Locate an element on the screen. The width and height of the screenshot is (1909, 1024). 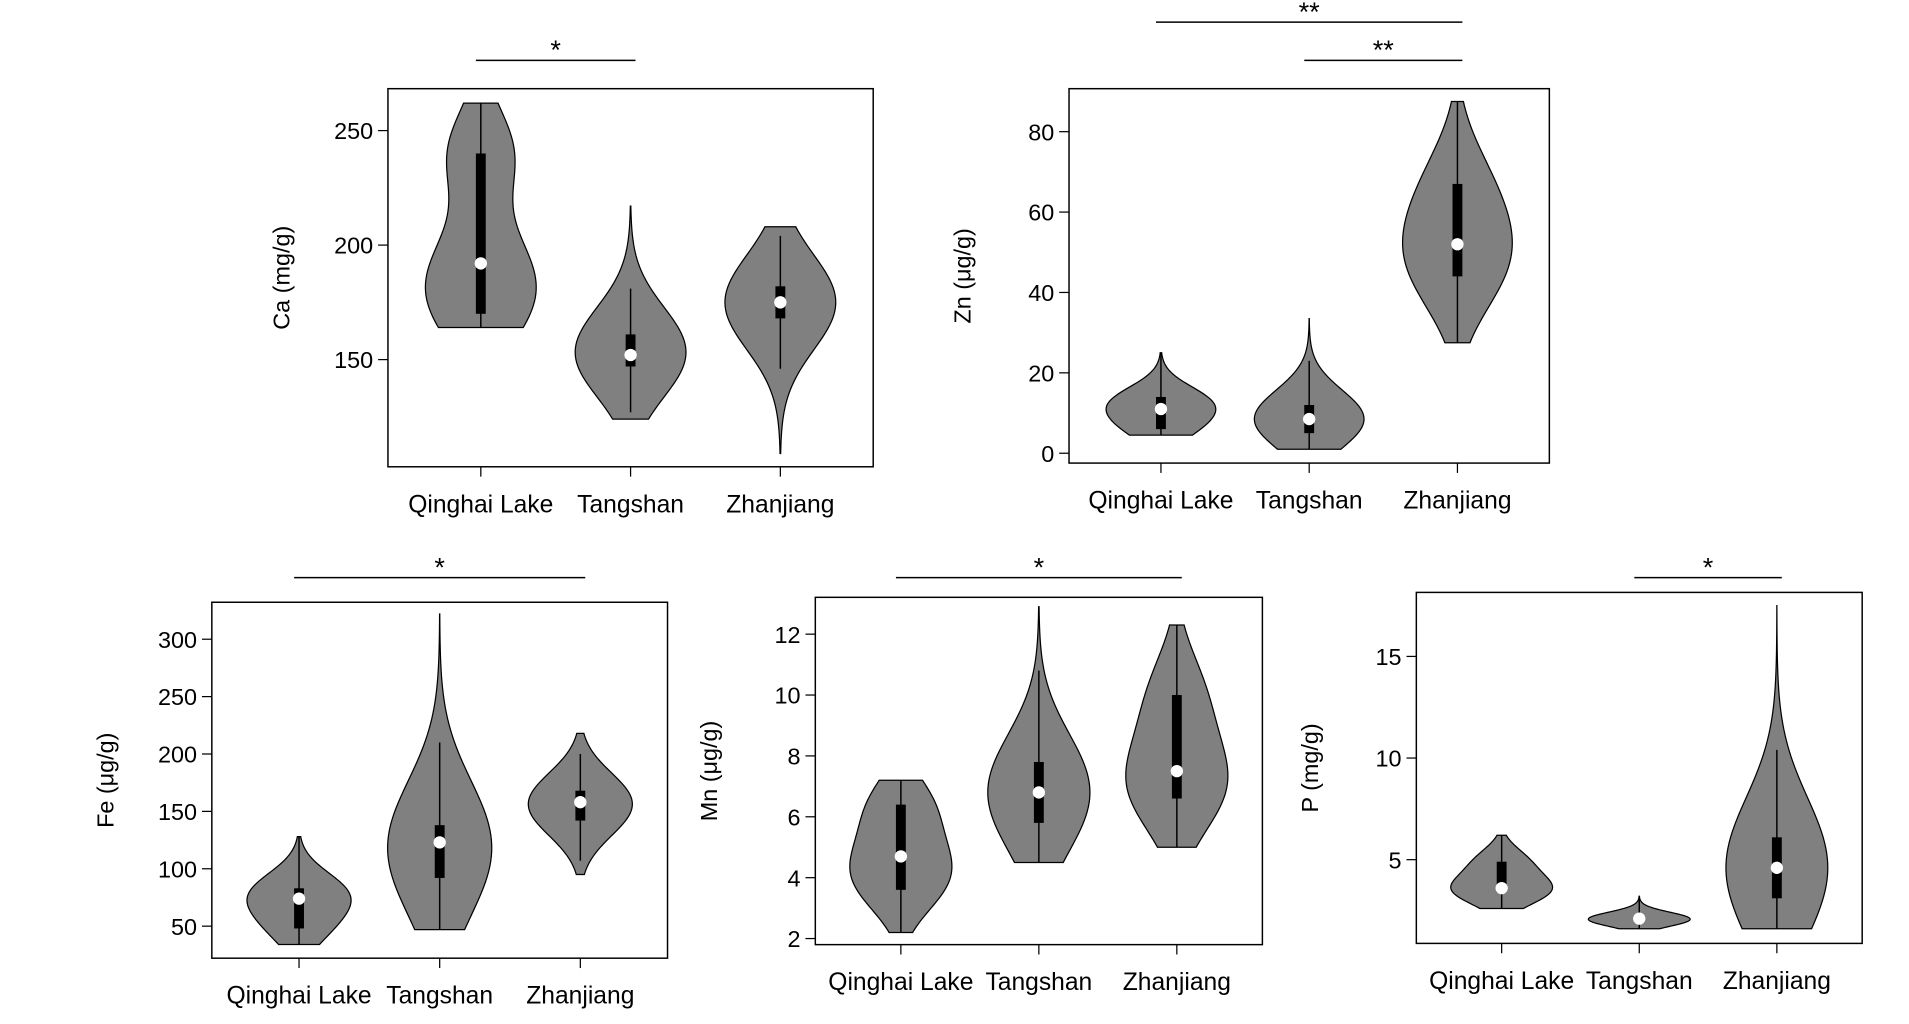
y-tick-label: 50 is located at coordinates (184, 927).